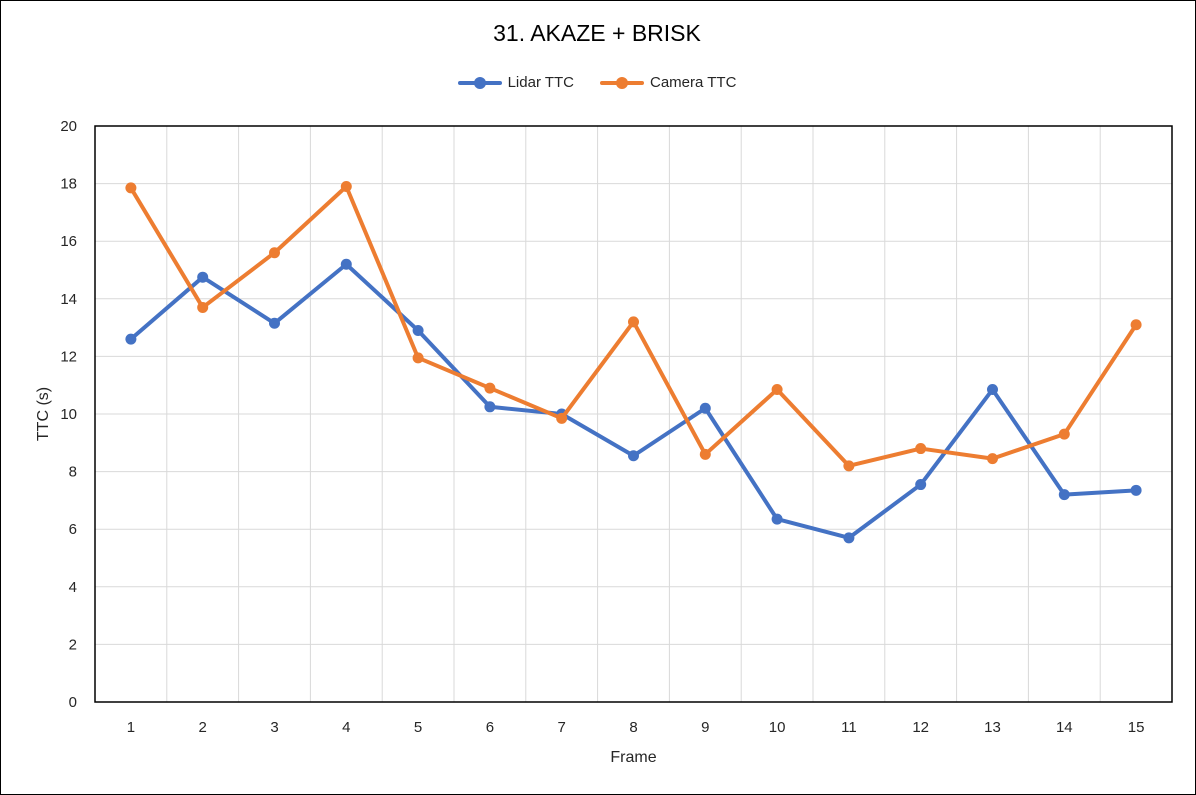 Image resolution: width=1196 pixels, height=795 pixels. I want to click on y-tick-label: 4, so click(73, 587).